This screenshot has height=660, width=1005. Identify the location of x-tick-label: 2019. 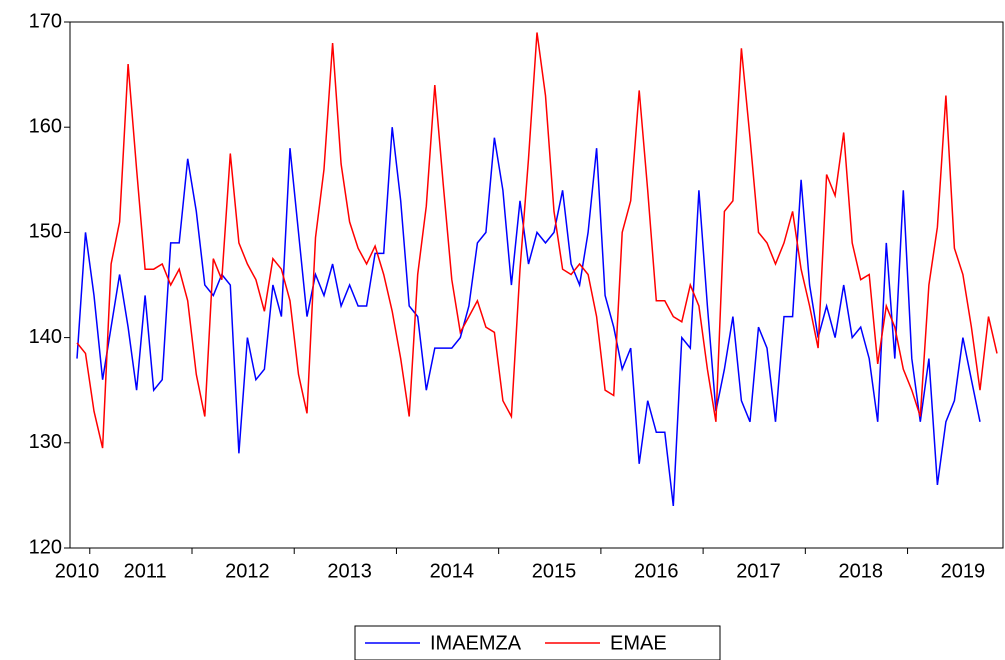
(963, 571).